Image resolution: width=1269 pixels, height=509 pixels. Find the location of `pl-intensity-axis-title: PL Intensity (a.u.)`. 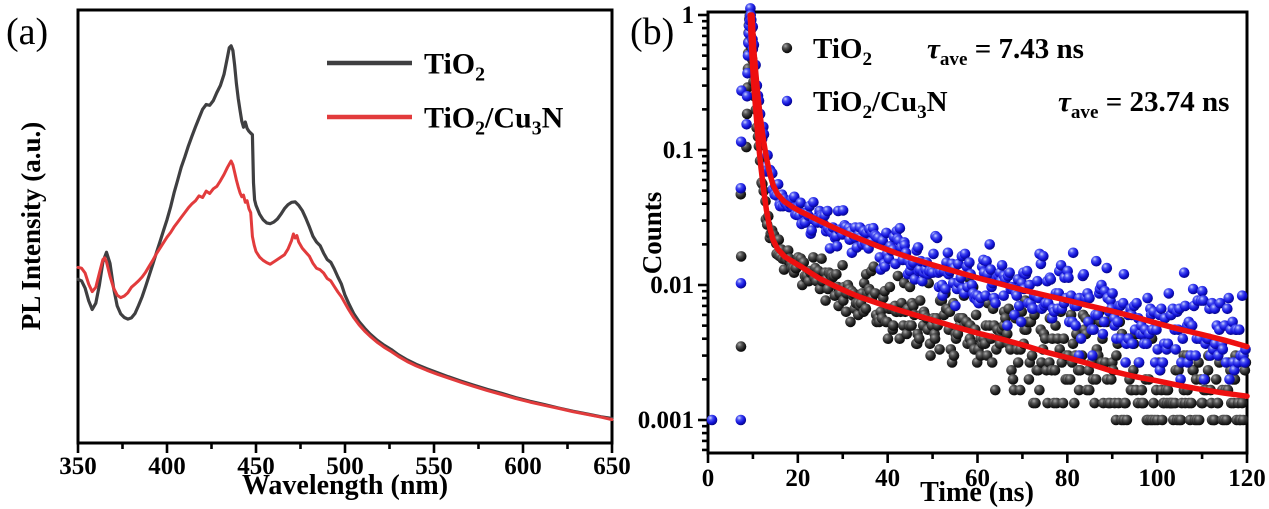

pl-intensity-axis-title: PL Intensity (a.u.) is located at coordinates (31, 226).